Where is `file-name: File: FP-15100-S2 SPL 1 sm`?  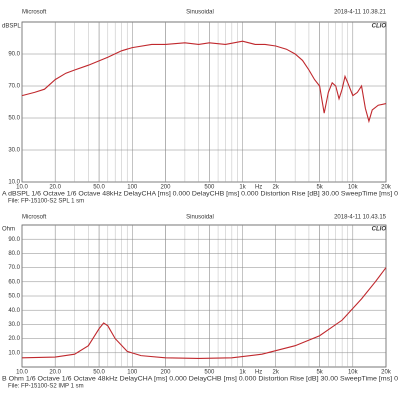
file-name: File: FP-15100-S2 SPL 1 sm is located at coordinates (46, 202).